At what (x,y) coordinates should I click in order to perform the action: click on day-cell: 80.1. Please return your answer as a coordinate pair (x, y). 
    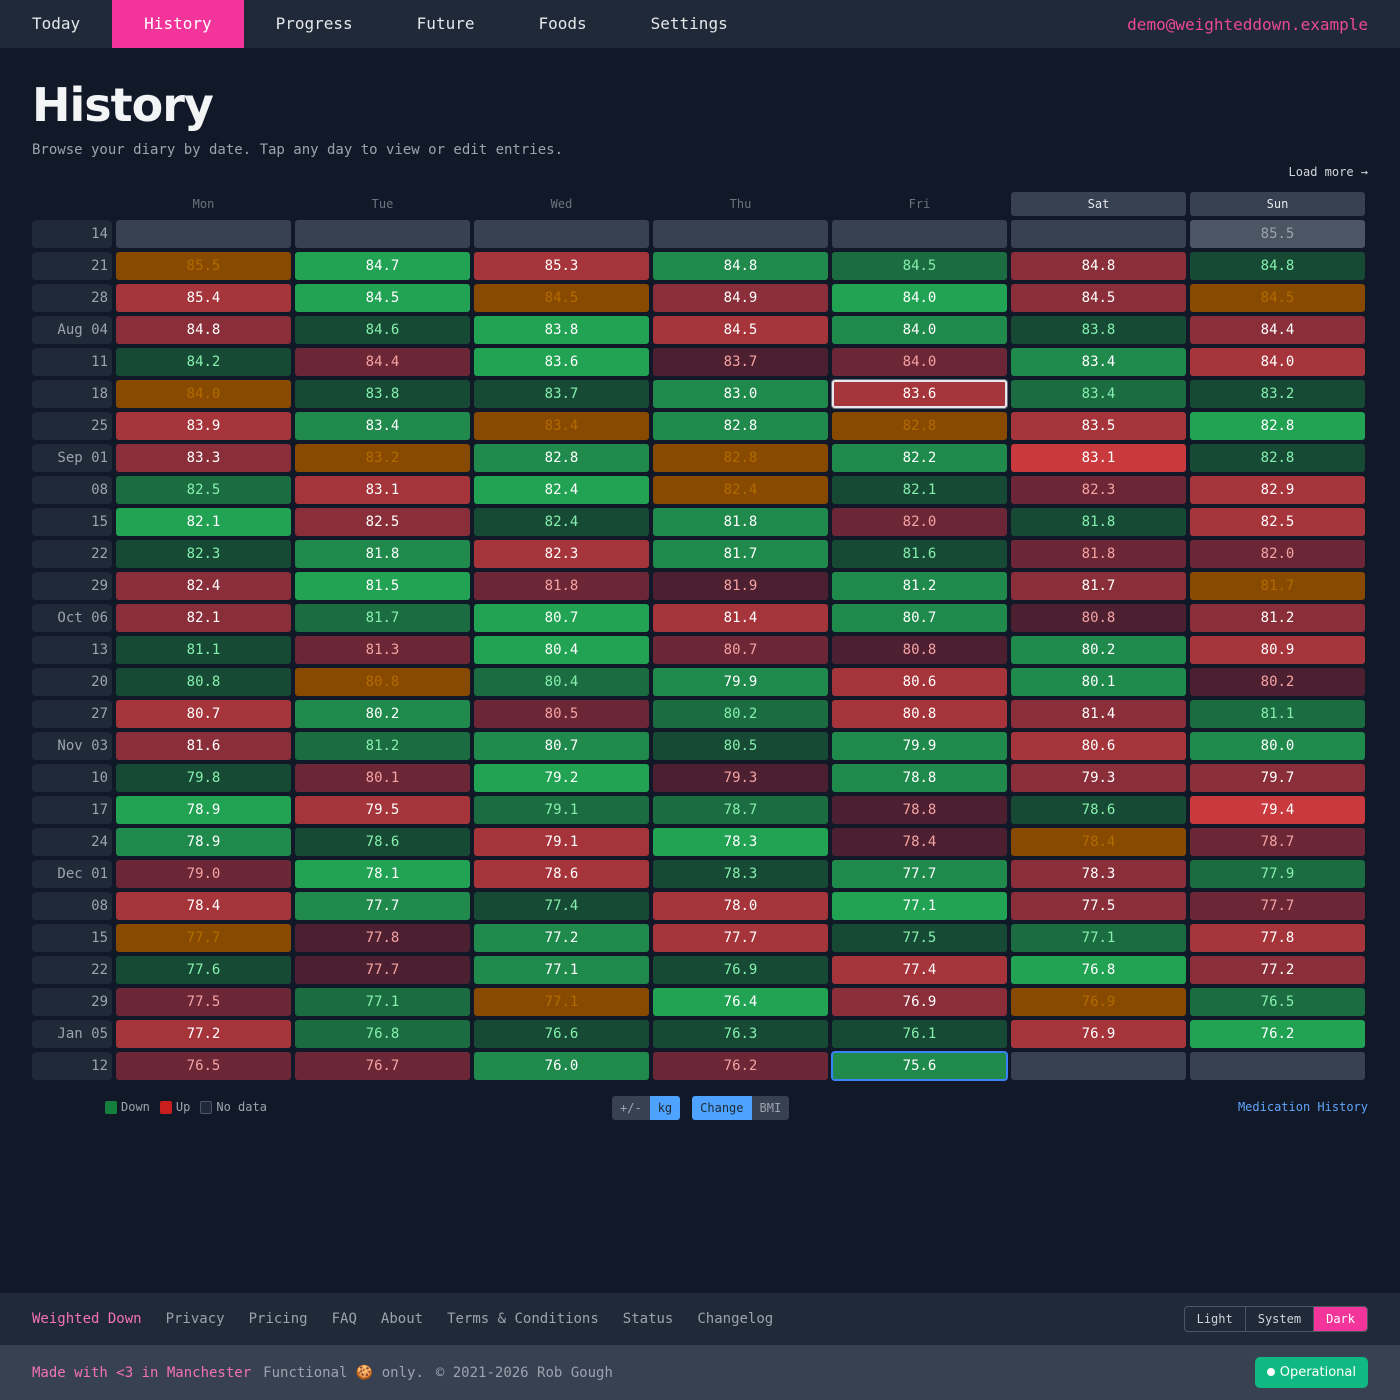
    Looking at the image, I should click on (382, 778).